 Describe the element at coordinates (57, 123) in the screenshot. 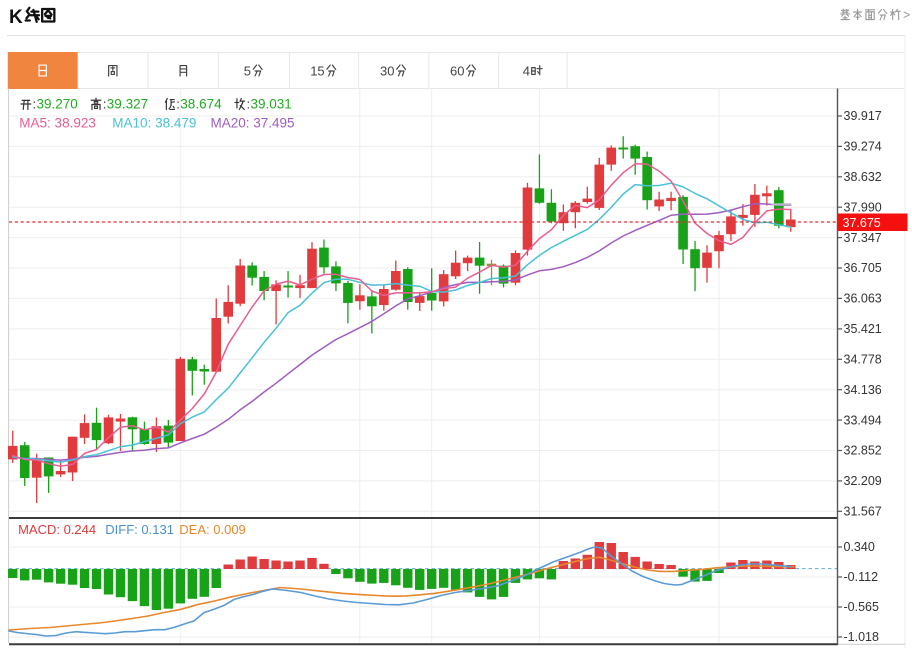

I see `svg-text: MA5: 38.923` at that location.